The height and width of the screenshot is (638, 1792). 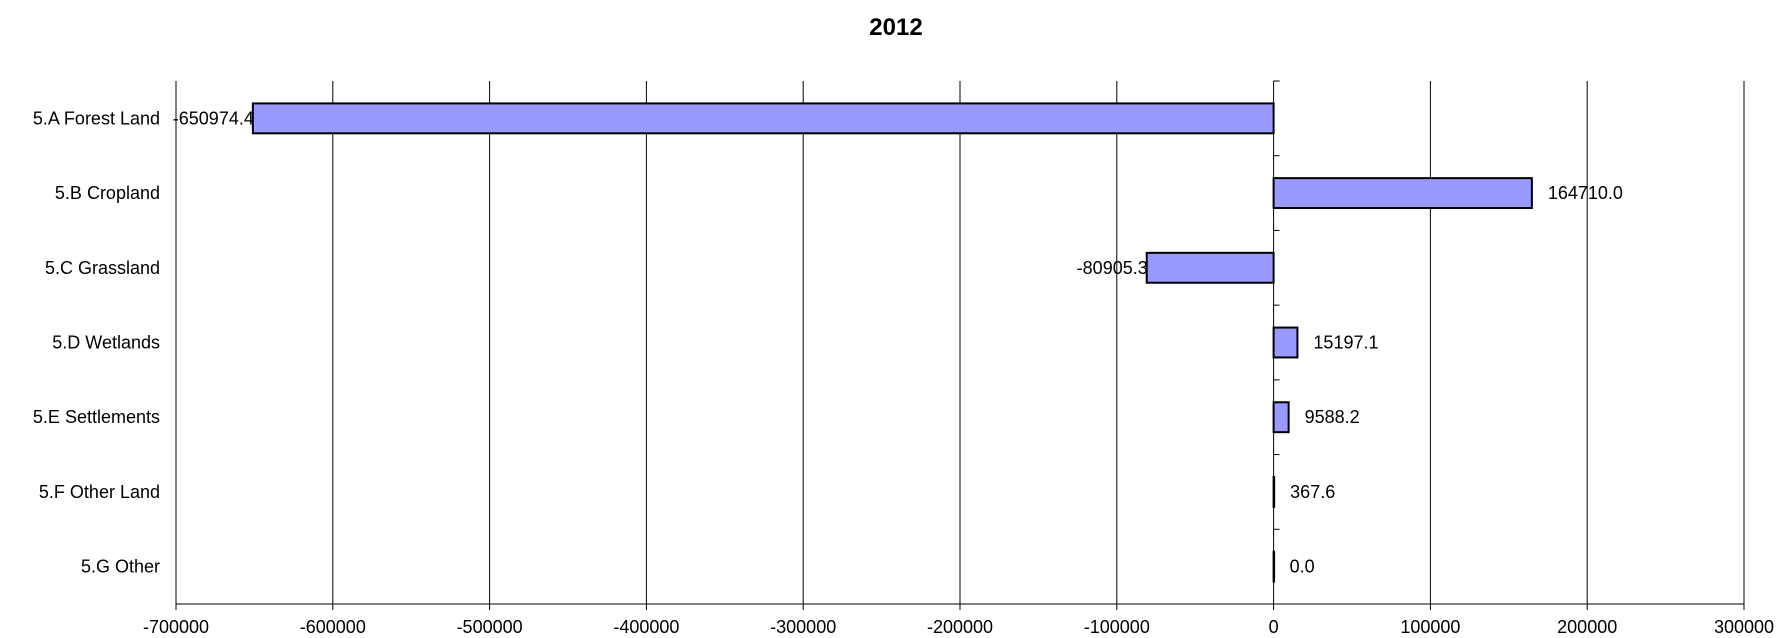 I want to click on x-tick-label: 100000, so click(x=1430, y=627).